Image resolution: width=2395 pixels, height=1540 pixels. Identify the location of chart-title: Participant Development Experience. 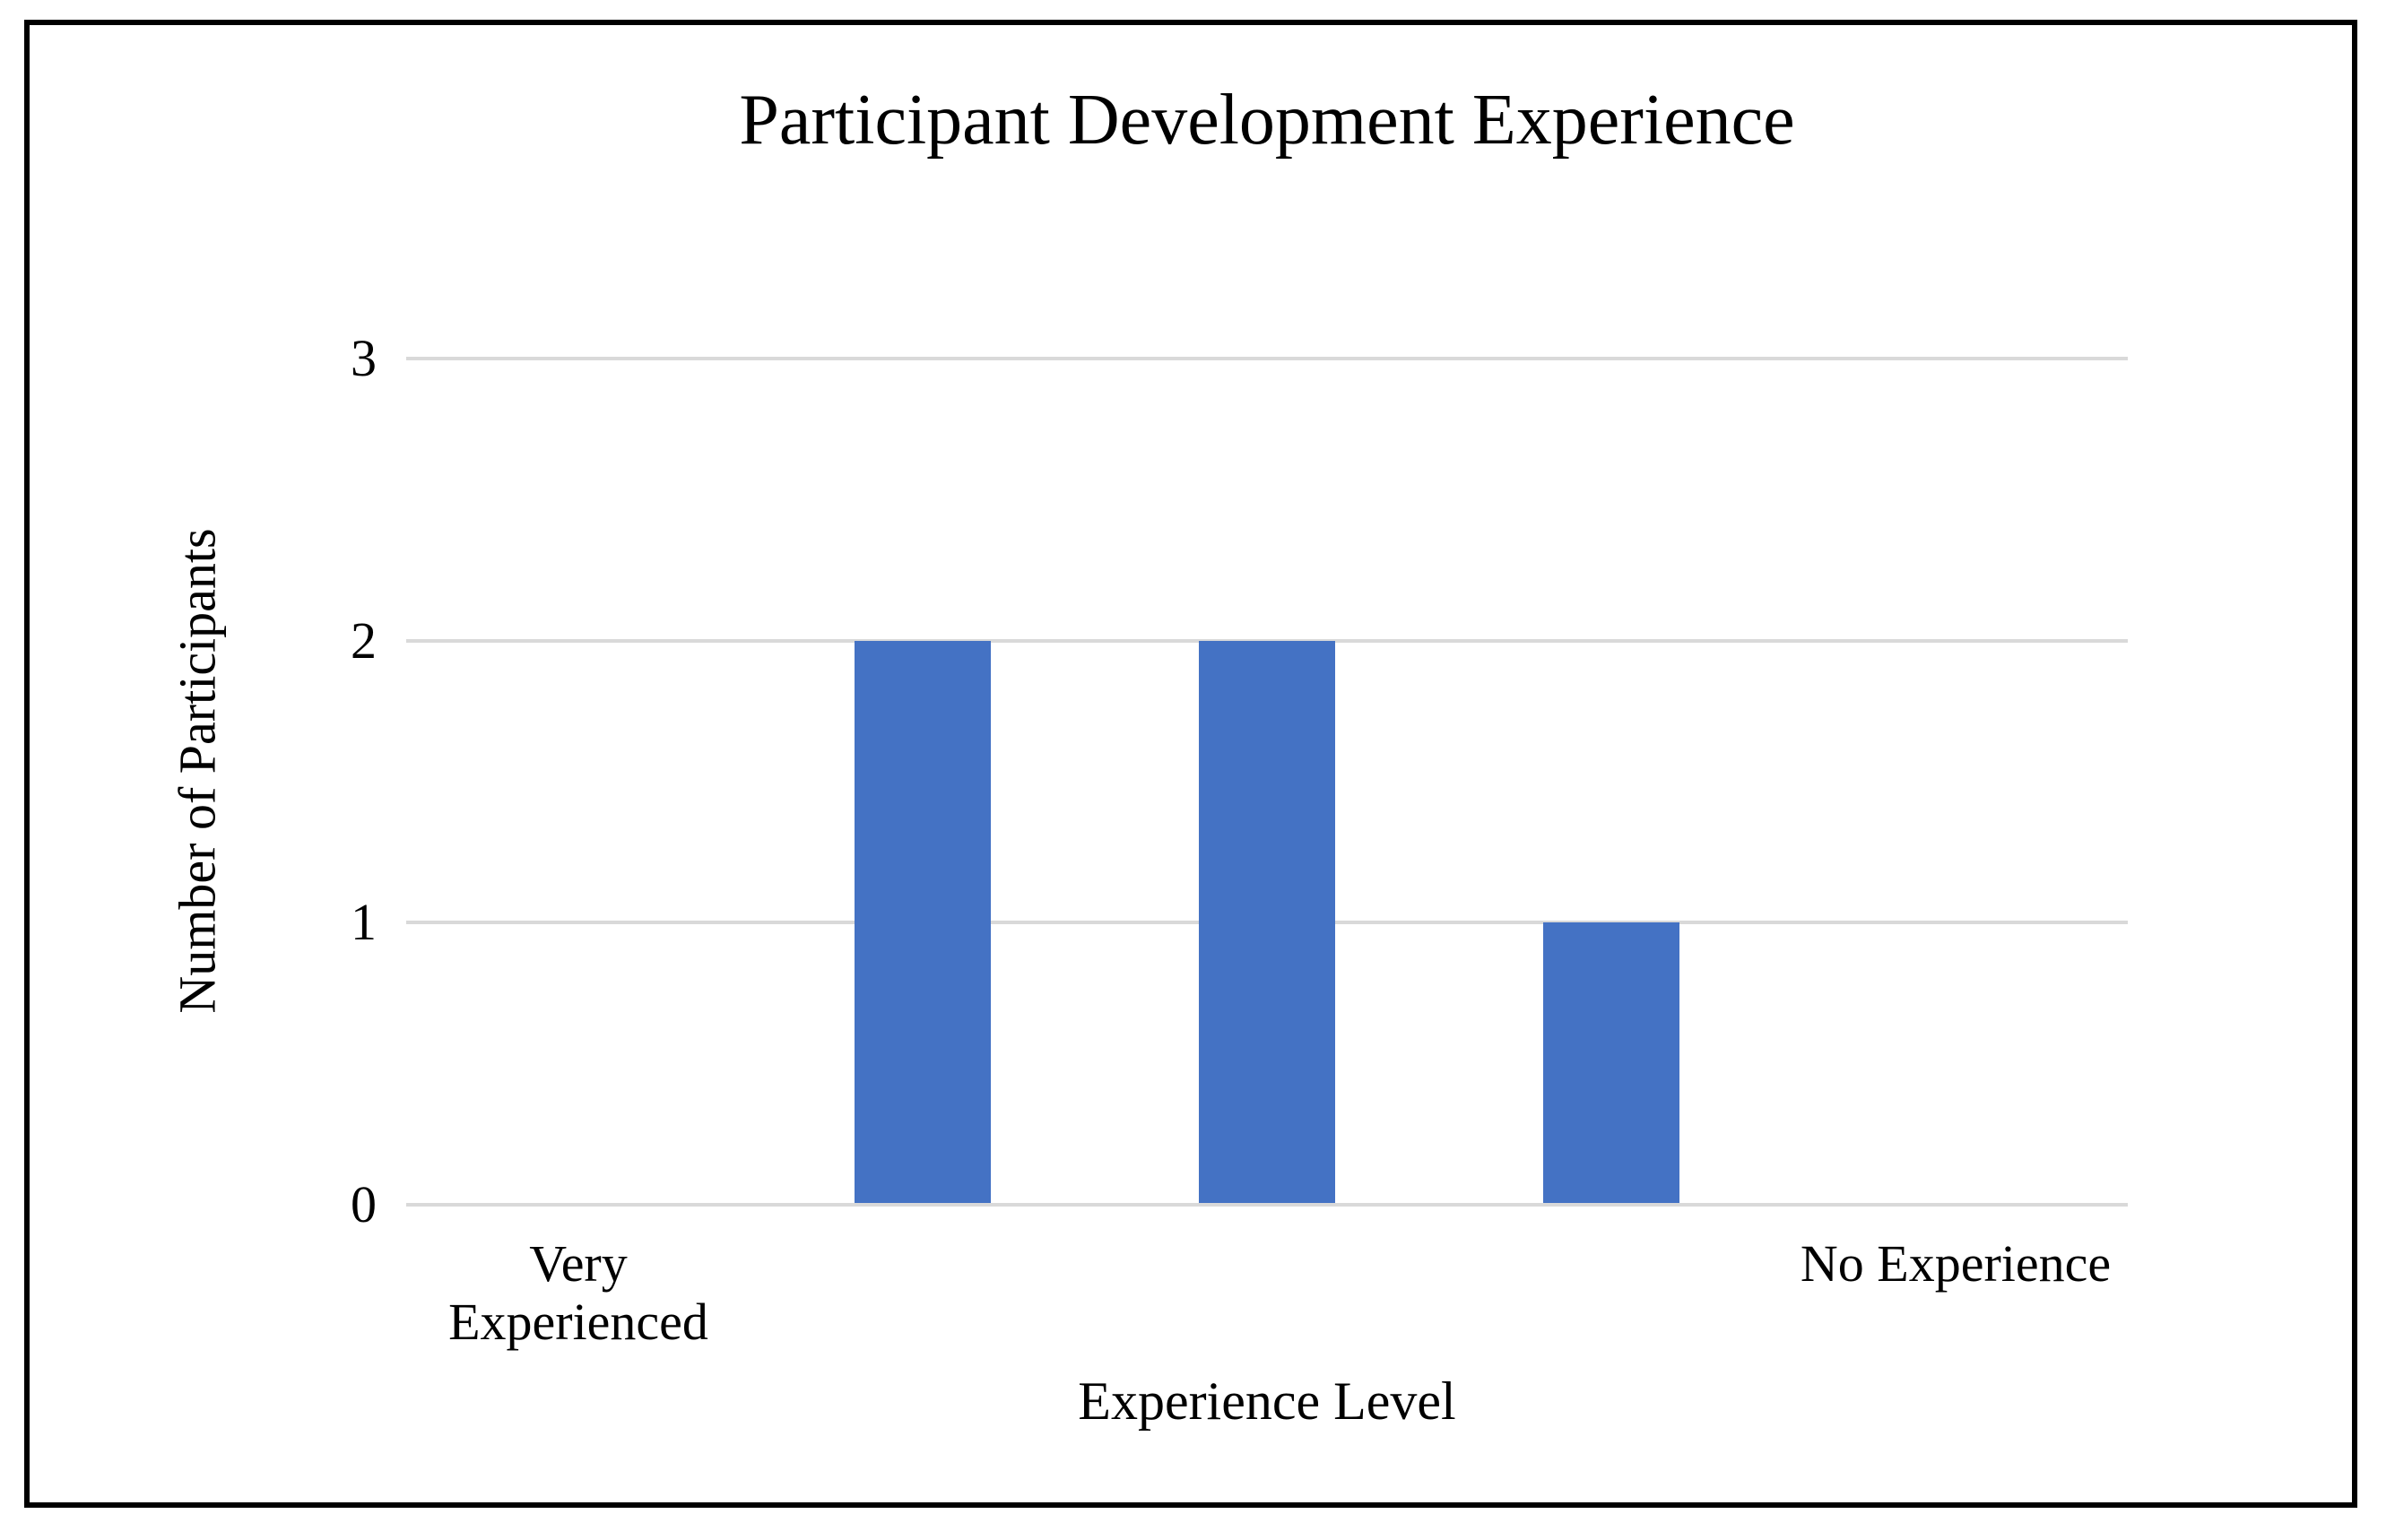
(1267, 121).